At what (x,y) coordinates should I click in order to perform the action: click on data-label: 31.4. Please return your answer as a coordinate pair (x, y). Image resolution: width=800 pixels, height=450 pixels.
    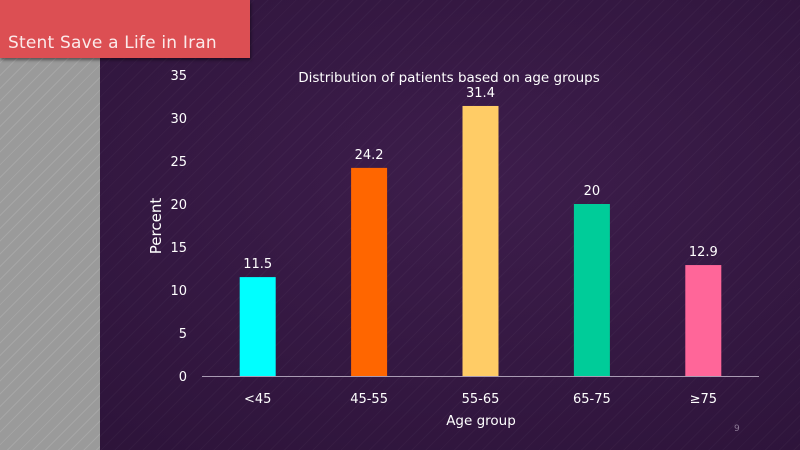
    Looking at the image, I should click on (480, 93).